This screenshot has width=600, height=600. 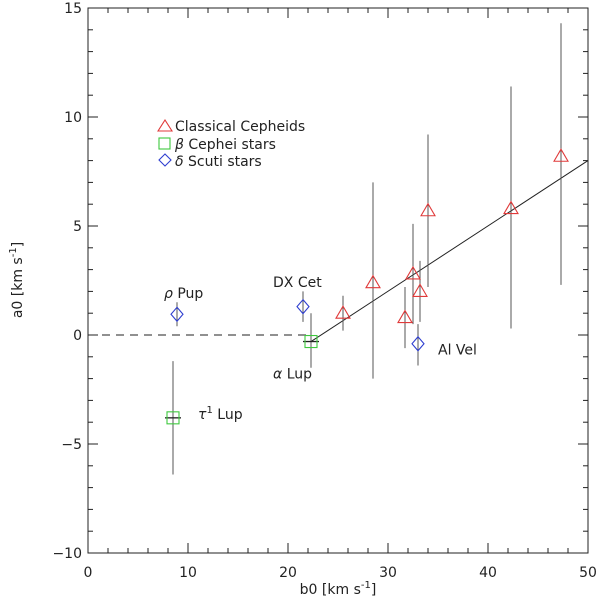 I want to click on legend-label-beta-cephei: β Cephei stars, so click(x=225, y=145).